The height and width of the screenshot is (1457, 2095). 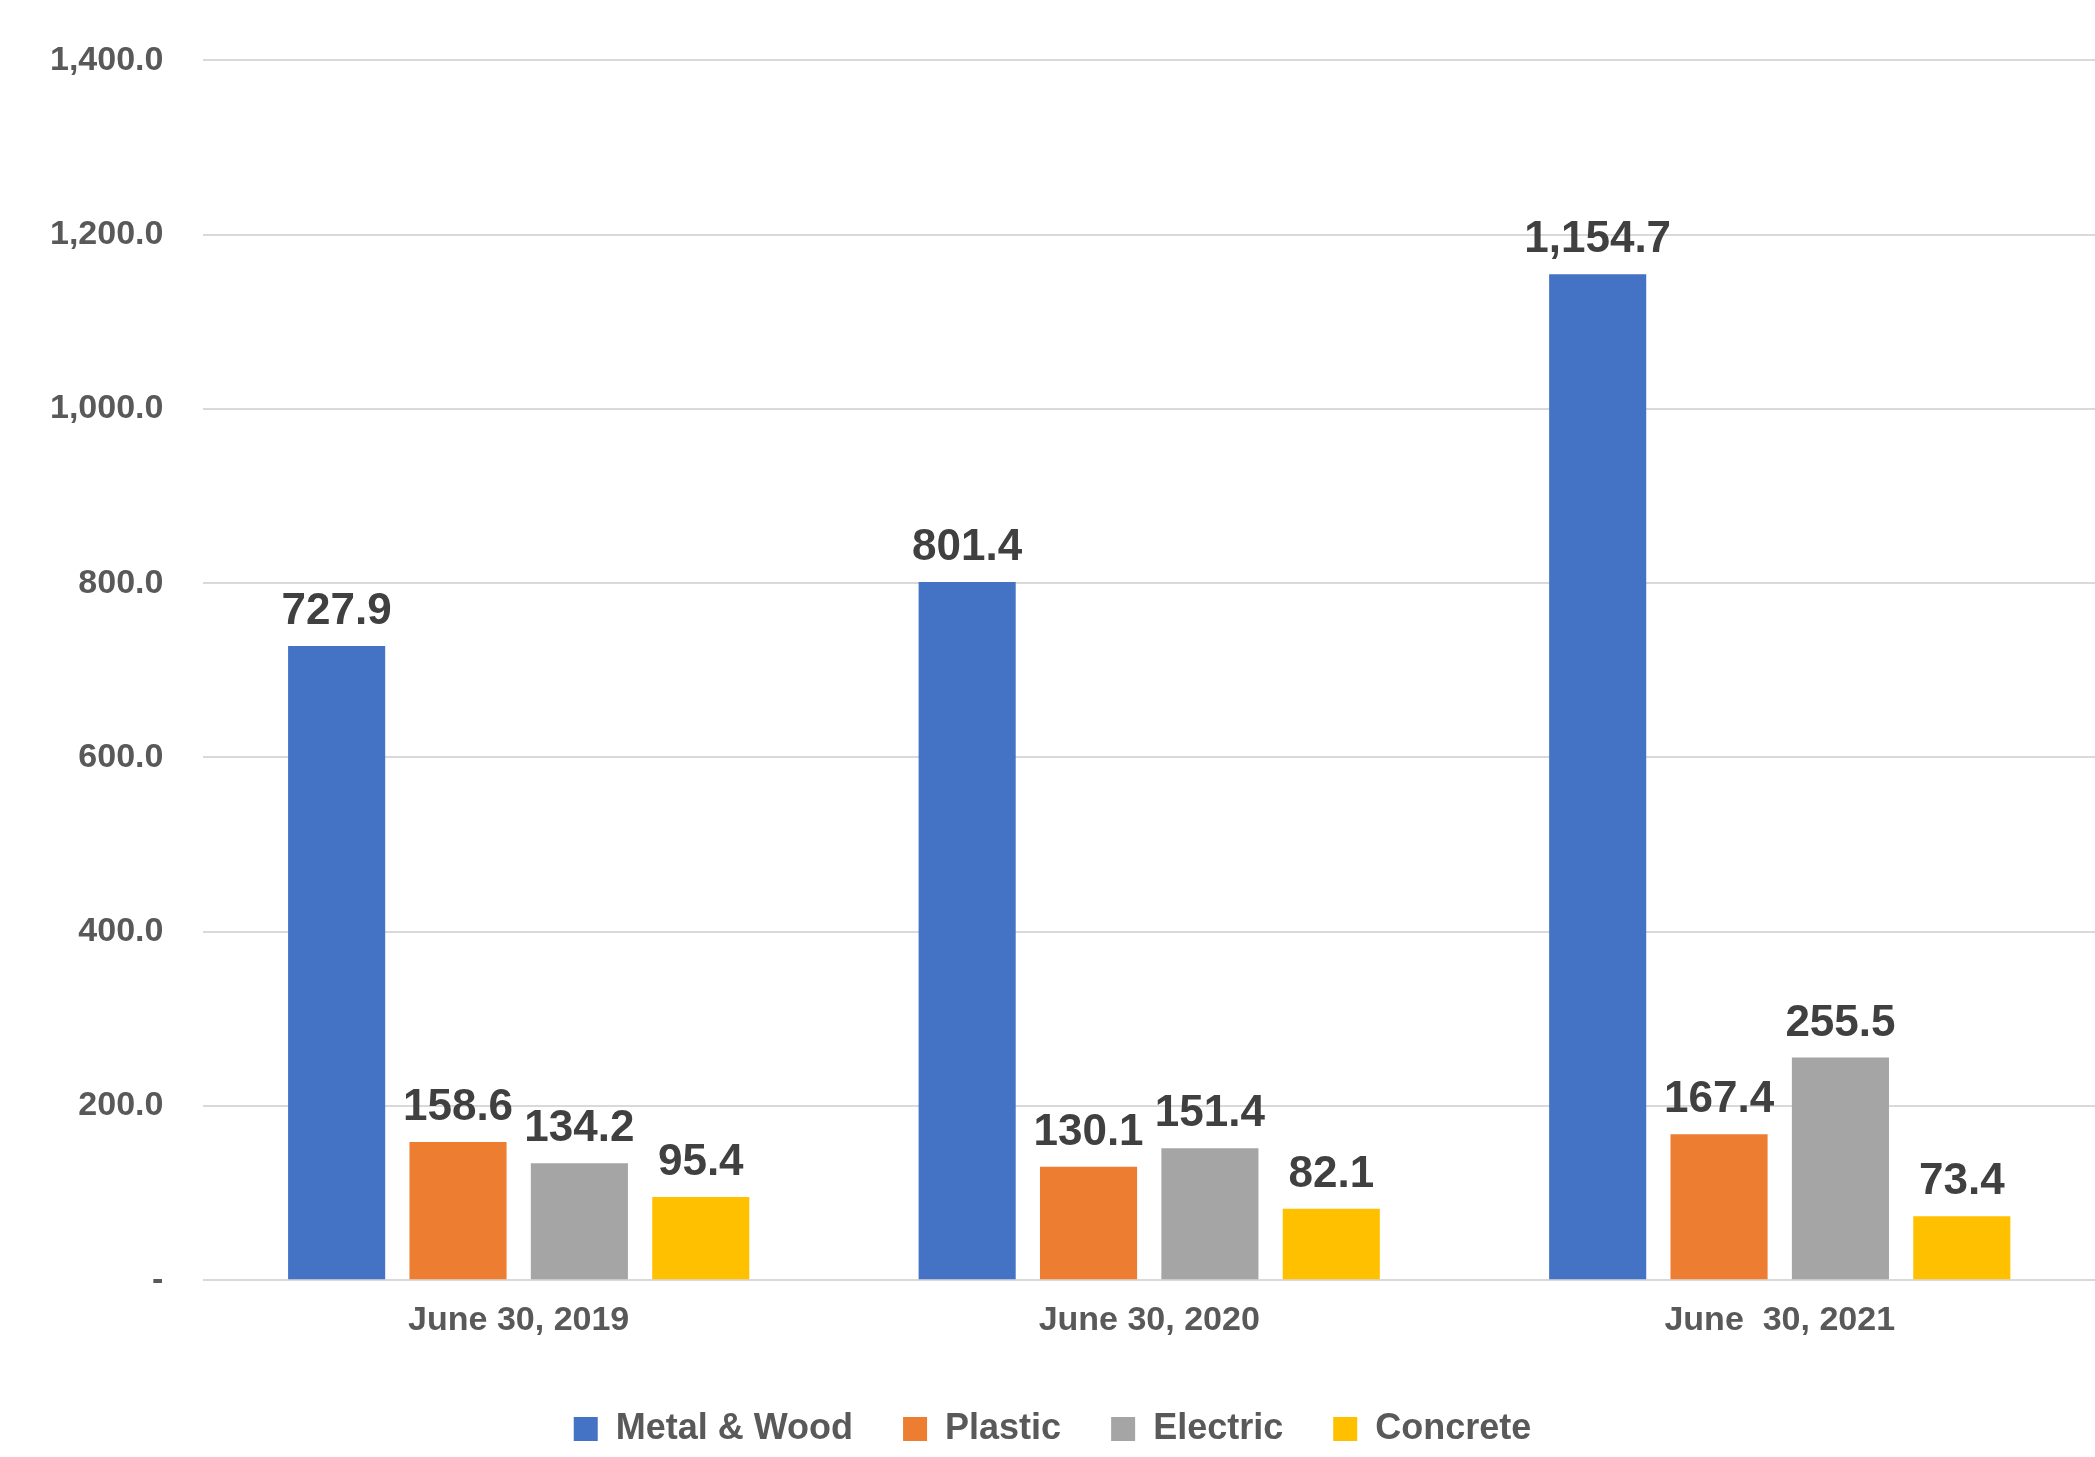 I want to click on data-label: 134.2, so click(x=579, y=1126).